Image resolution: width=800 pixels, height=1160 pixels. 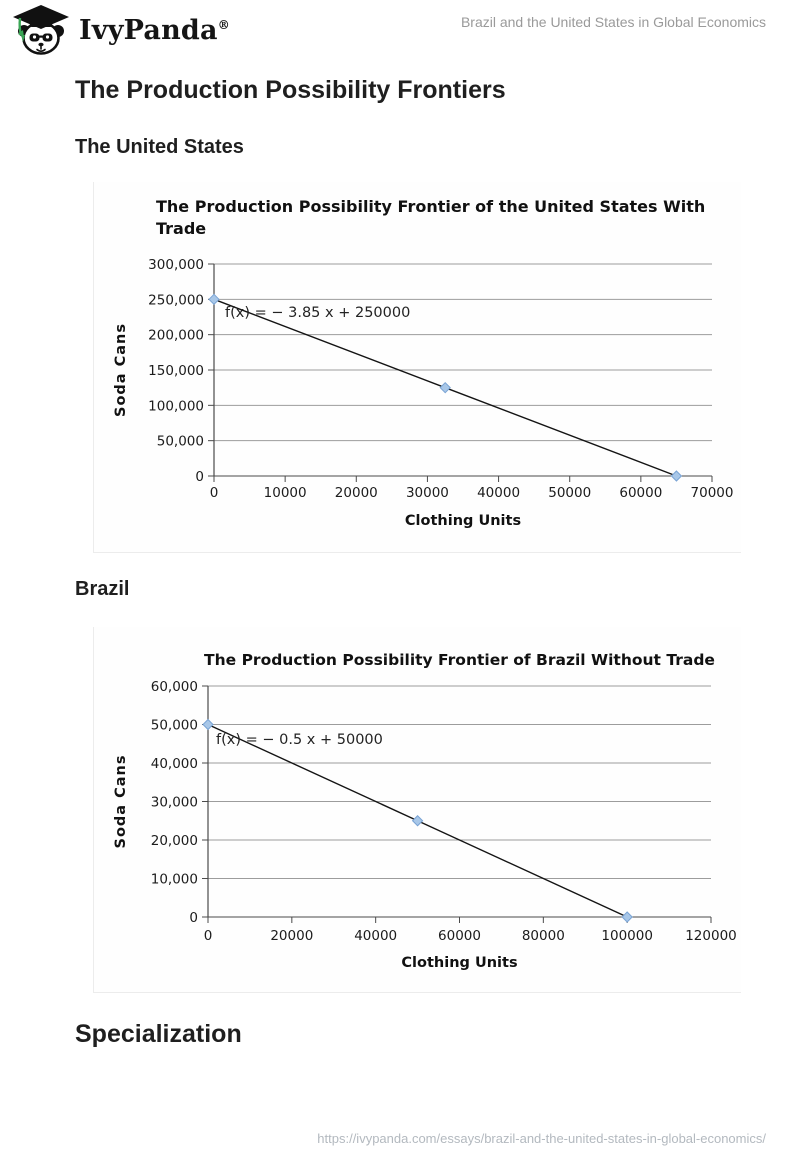 I want to click on panda-graduate-icon, so click(x=41, y=30).